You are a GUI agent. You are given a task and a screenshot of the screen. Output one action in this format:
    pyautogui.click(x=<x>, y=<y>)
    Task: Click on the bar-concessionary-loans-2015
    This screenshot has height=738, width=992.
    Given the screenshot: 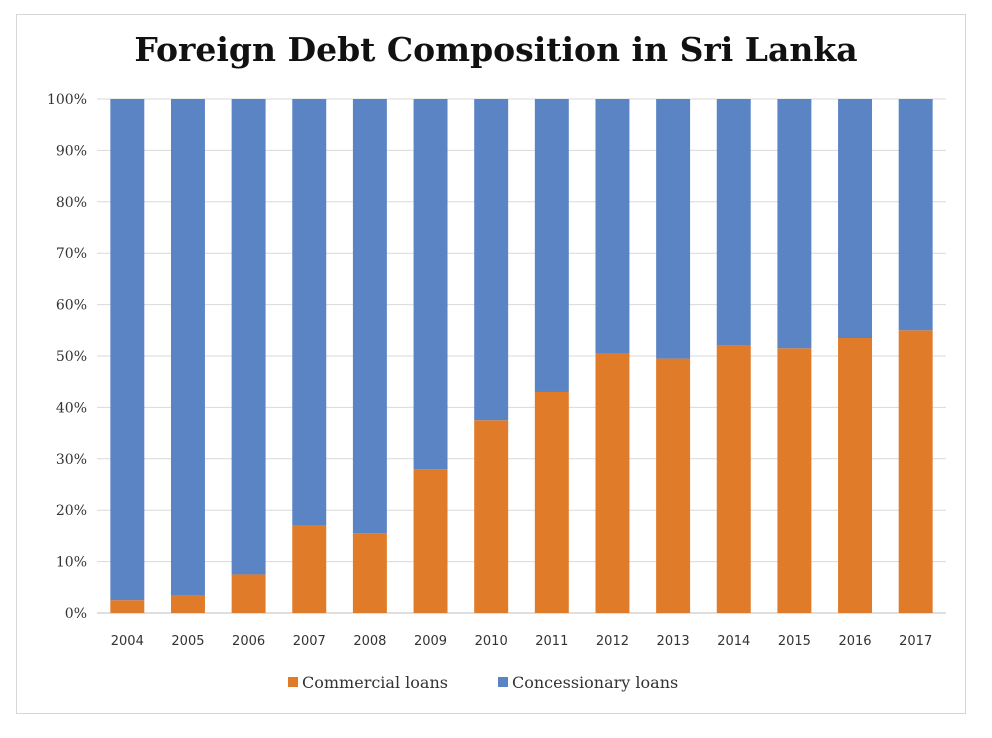 What is the action you would take?
    pyautogui.click(x=794, y=224)
    